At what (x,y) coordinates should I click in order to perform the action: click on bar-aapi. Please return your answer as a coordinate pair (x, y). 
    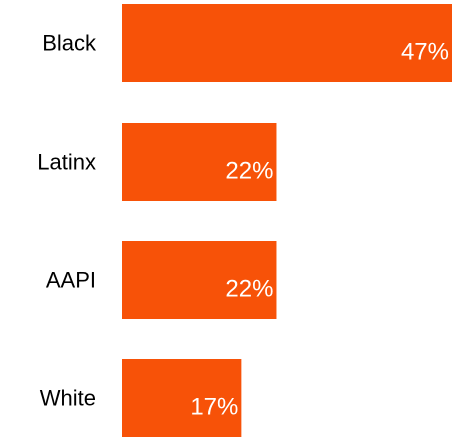
    Looking at the image, I should click on (199, 280).